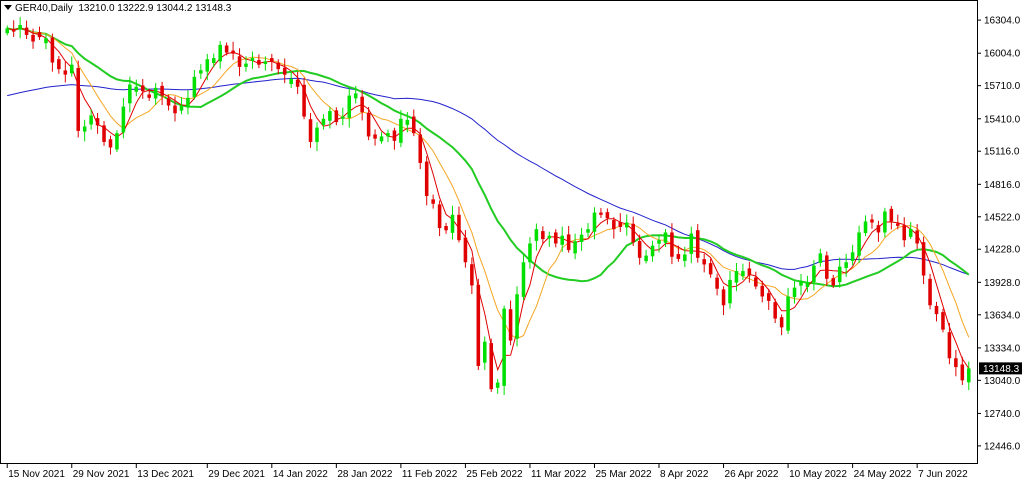  Describe the element at coordinates (684, 474) in the screenshot. I see `x-tick-label: 8 Apr 2022` at that location.